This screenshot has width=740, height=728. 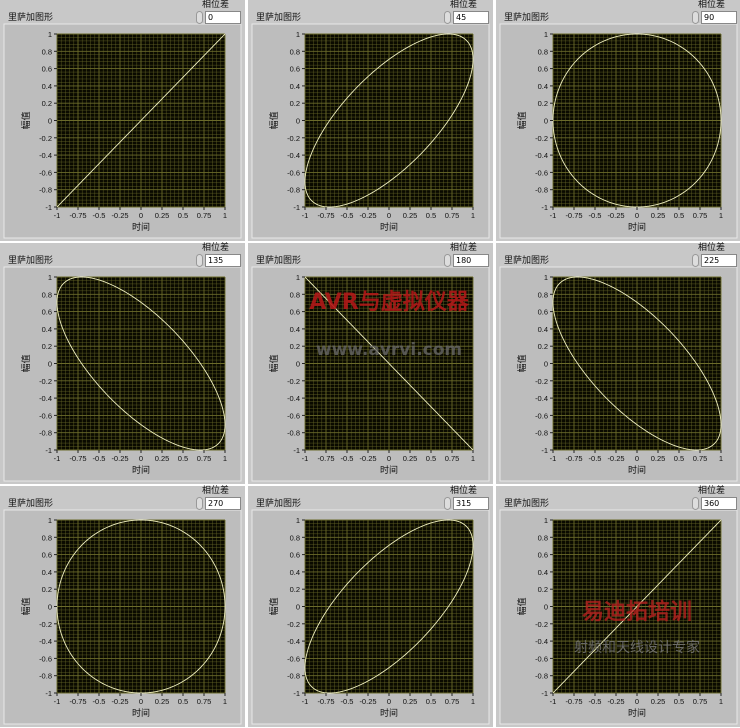 What do you see at coordinates (719, 503) in the screenshot?
I see `phase-input: 360` at bounding box center [719, 503].